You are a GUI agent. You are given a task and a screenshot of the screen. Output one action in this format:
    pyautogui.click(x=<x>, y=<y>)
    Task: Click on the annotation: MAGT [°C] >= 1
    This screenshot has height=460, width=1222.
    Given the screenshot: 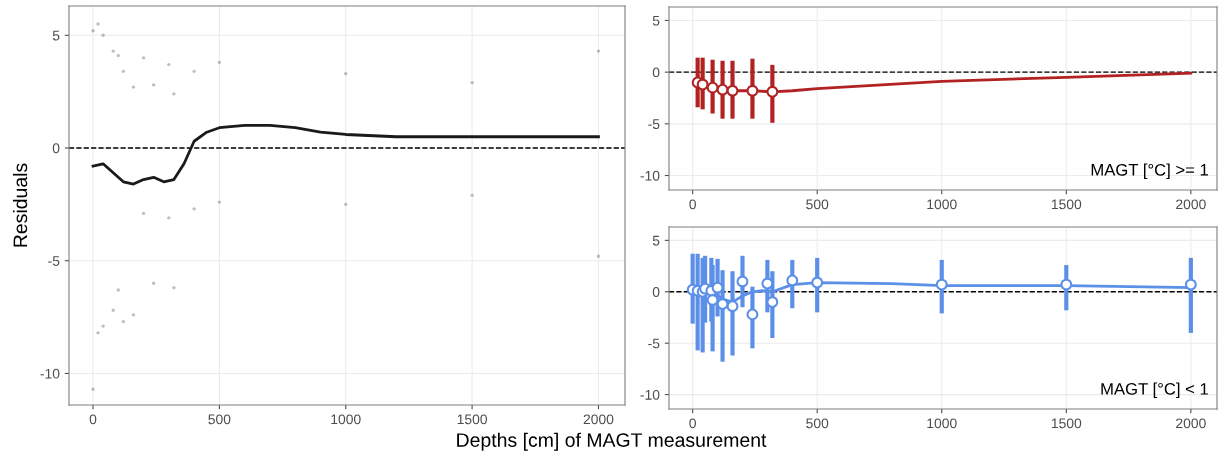 What is the action you would take?
    pyautogui.click(x=1149, y=171)
    